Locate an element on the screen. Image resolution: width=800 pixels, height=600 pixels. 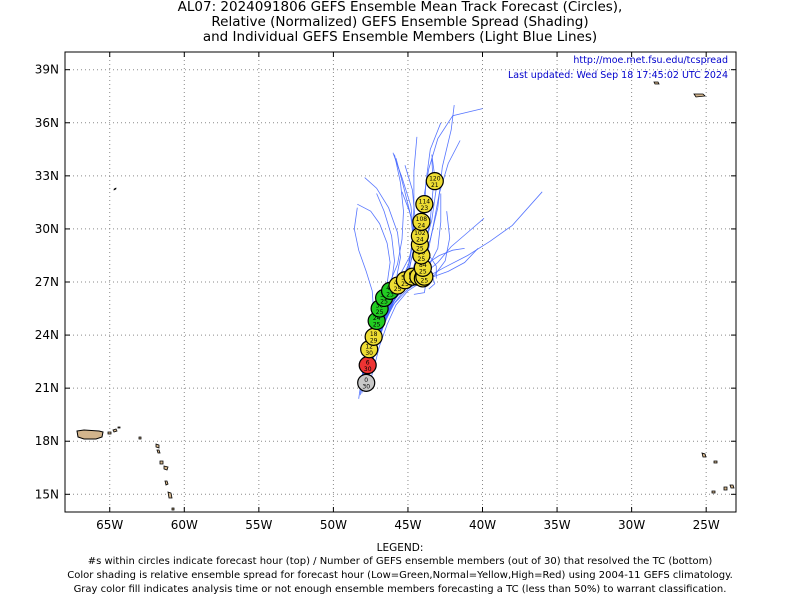
x-tick-label: 25W is located at coordinates (706, 525).